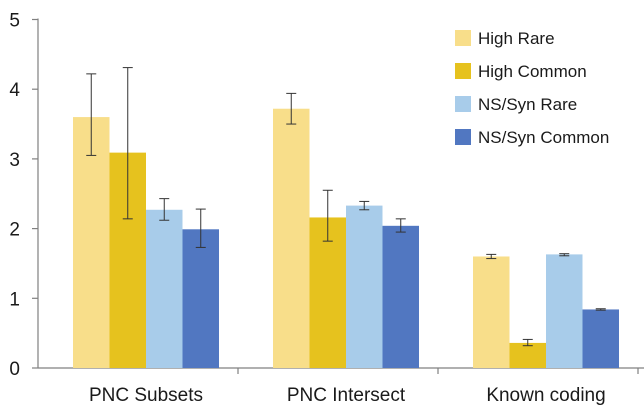 Image resolution: width=644 pixels, height=411 pixels. Describe the element at coordinates (14, 230) in the screenshot. I see `y-tick-label: 2` at that location.